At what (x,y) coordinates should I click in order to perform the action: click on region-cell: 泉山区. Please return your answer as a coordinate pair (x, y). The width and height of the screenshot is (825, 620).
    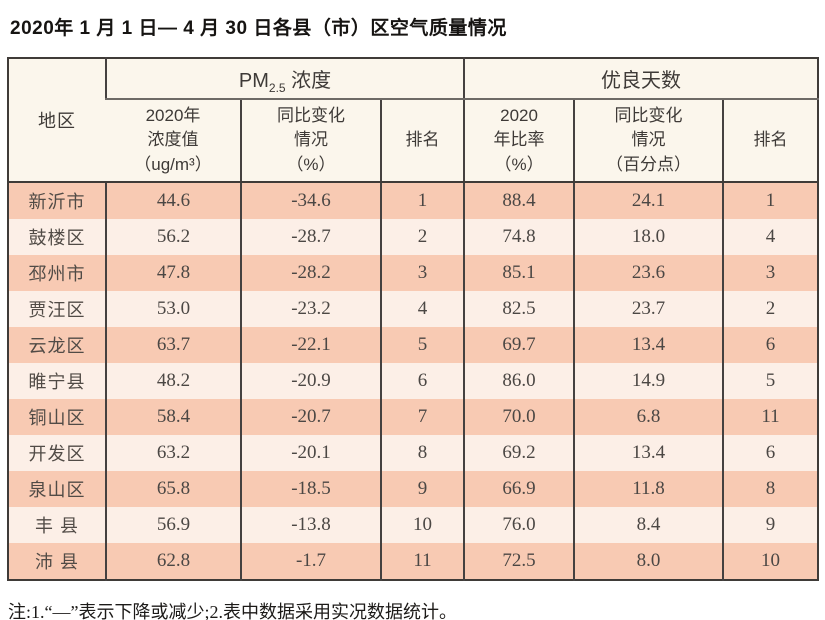
    Looking at the image, I should click on (57, 490).